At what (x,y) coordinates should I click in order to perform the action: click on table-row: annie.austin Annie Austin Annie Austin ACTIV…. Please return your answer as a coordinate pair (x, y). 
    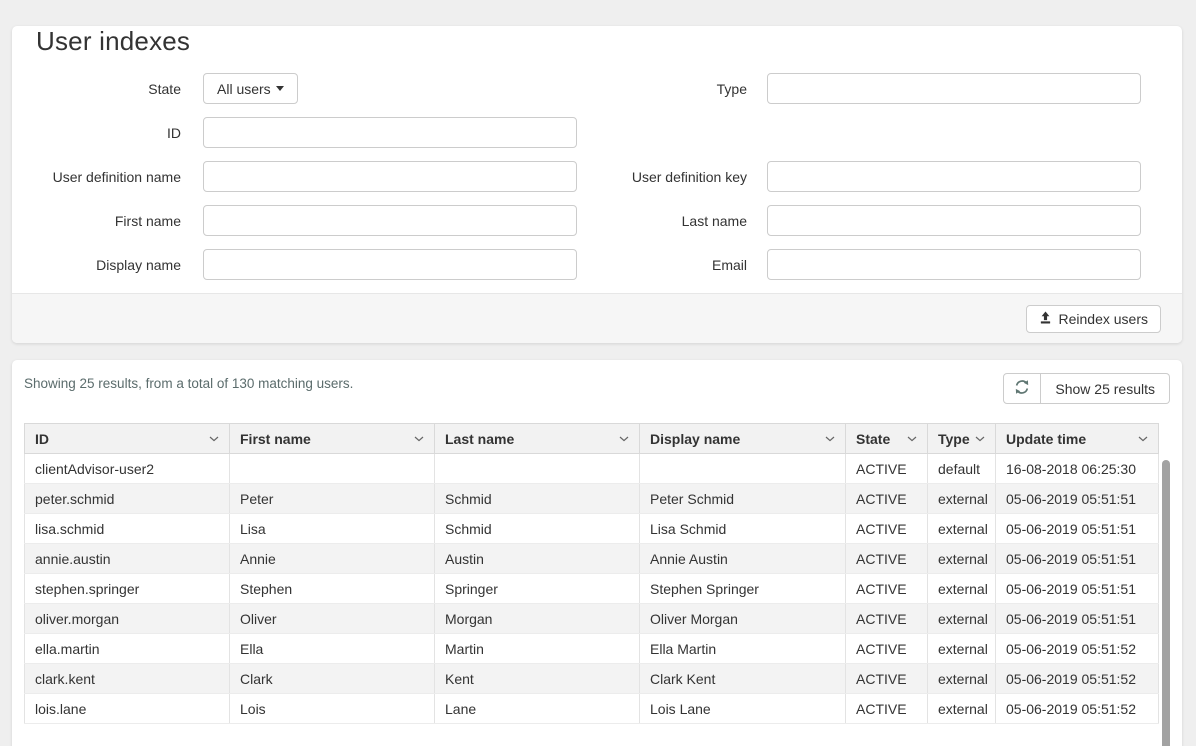
    Looking at the image, I should click on (591, 558).